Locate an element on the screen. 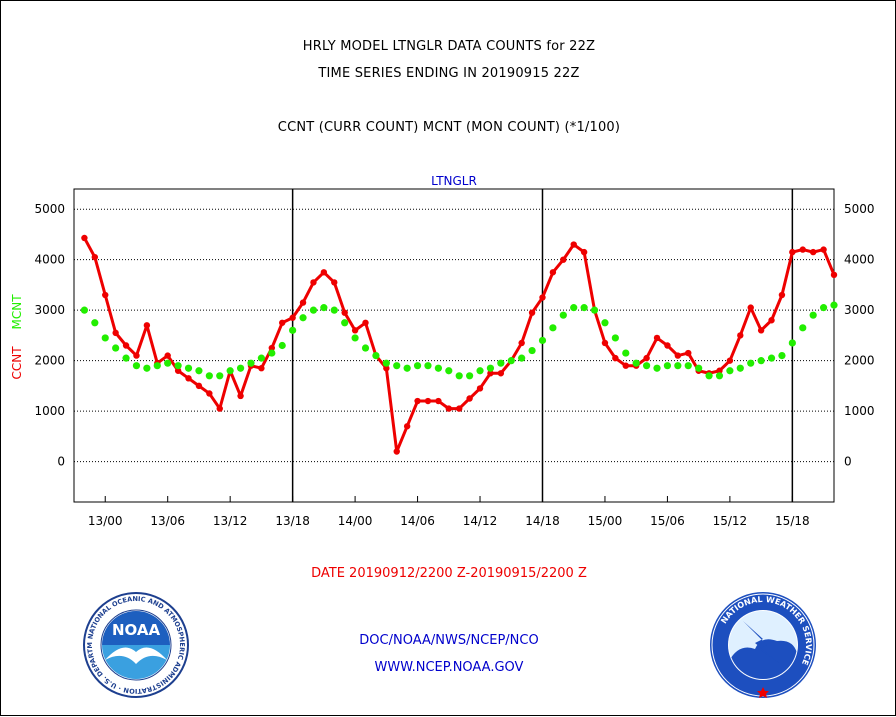 The height and width of the screenshot is (717, 896). y-tick-label-right: 1000 is located at coordinates (859, 411).